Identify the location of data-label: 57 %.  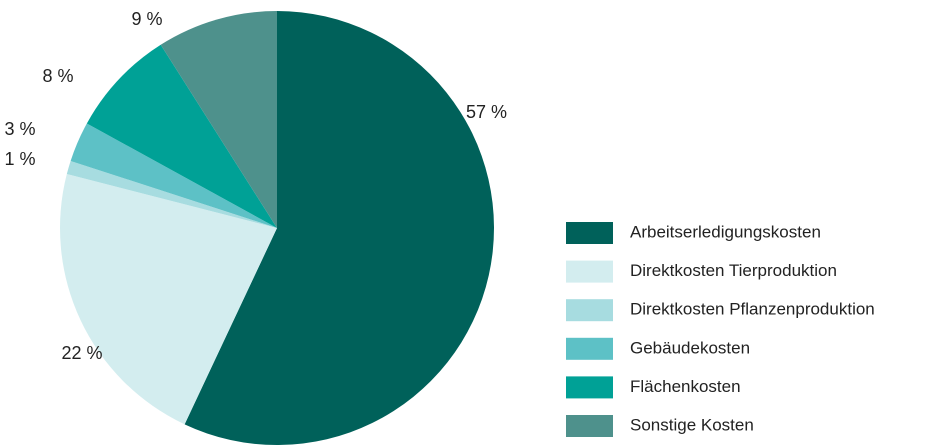
(486, 112).